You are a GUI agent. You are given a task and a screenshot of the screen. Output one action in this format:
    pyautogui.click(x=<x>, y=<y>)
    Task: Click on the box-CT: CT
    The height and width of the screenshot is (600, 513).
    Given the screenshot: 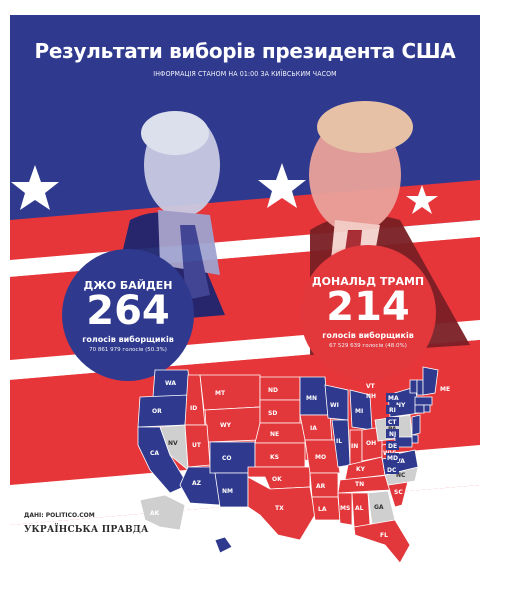 What is the action you would take?
    pyautogui.click(x=392, y=422)
    